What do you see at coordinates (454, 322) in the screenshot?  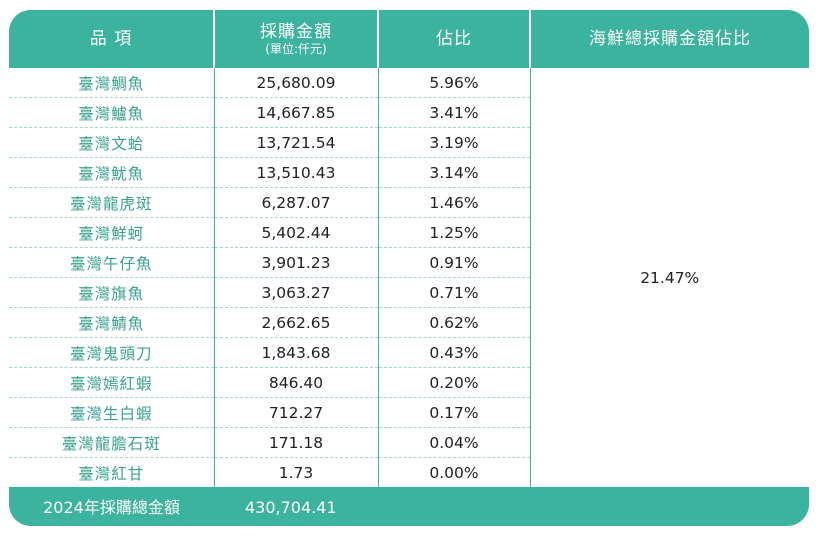 I see `item-ratio: 0.62%` at bounding box center [454, 322].